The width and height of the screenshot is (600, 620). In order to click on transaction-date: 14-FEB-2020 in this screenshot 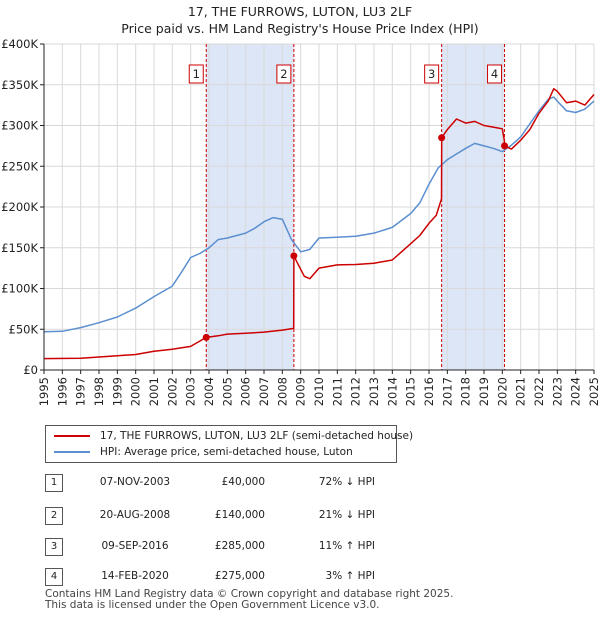, I will do `click(135, 576)`.